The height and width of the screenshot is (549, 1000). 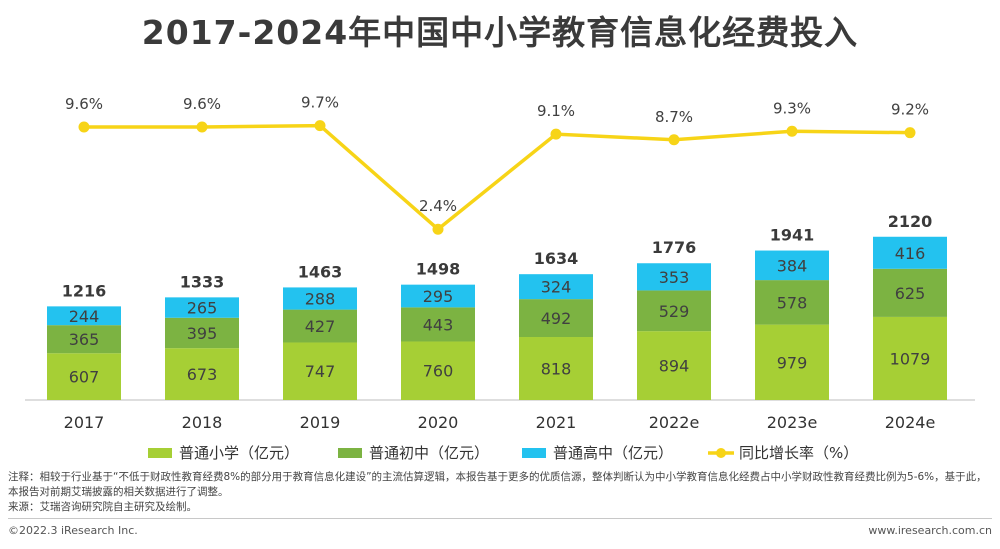 I want to click on bar-value-label: 365, so click(x=84, y=339).